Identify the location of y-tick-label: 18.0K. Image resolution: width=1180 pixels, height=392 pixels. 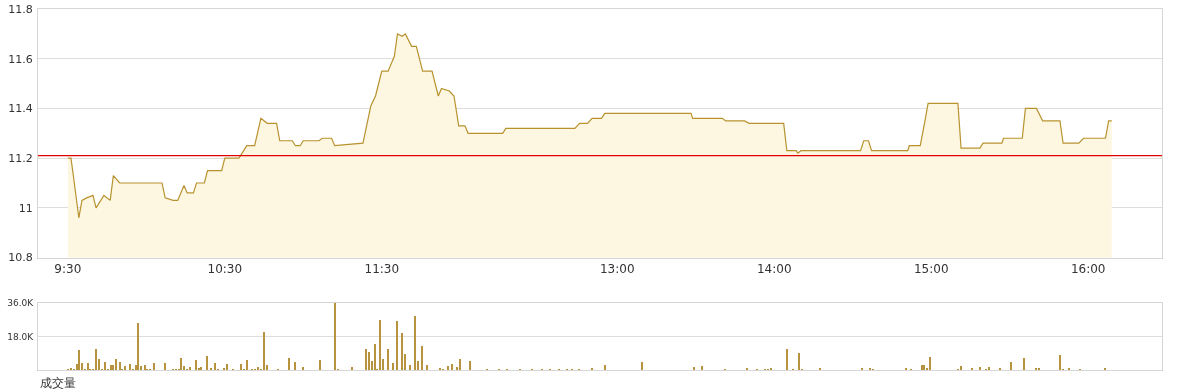
(21, 336).